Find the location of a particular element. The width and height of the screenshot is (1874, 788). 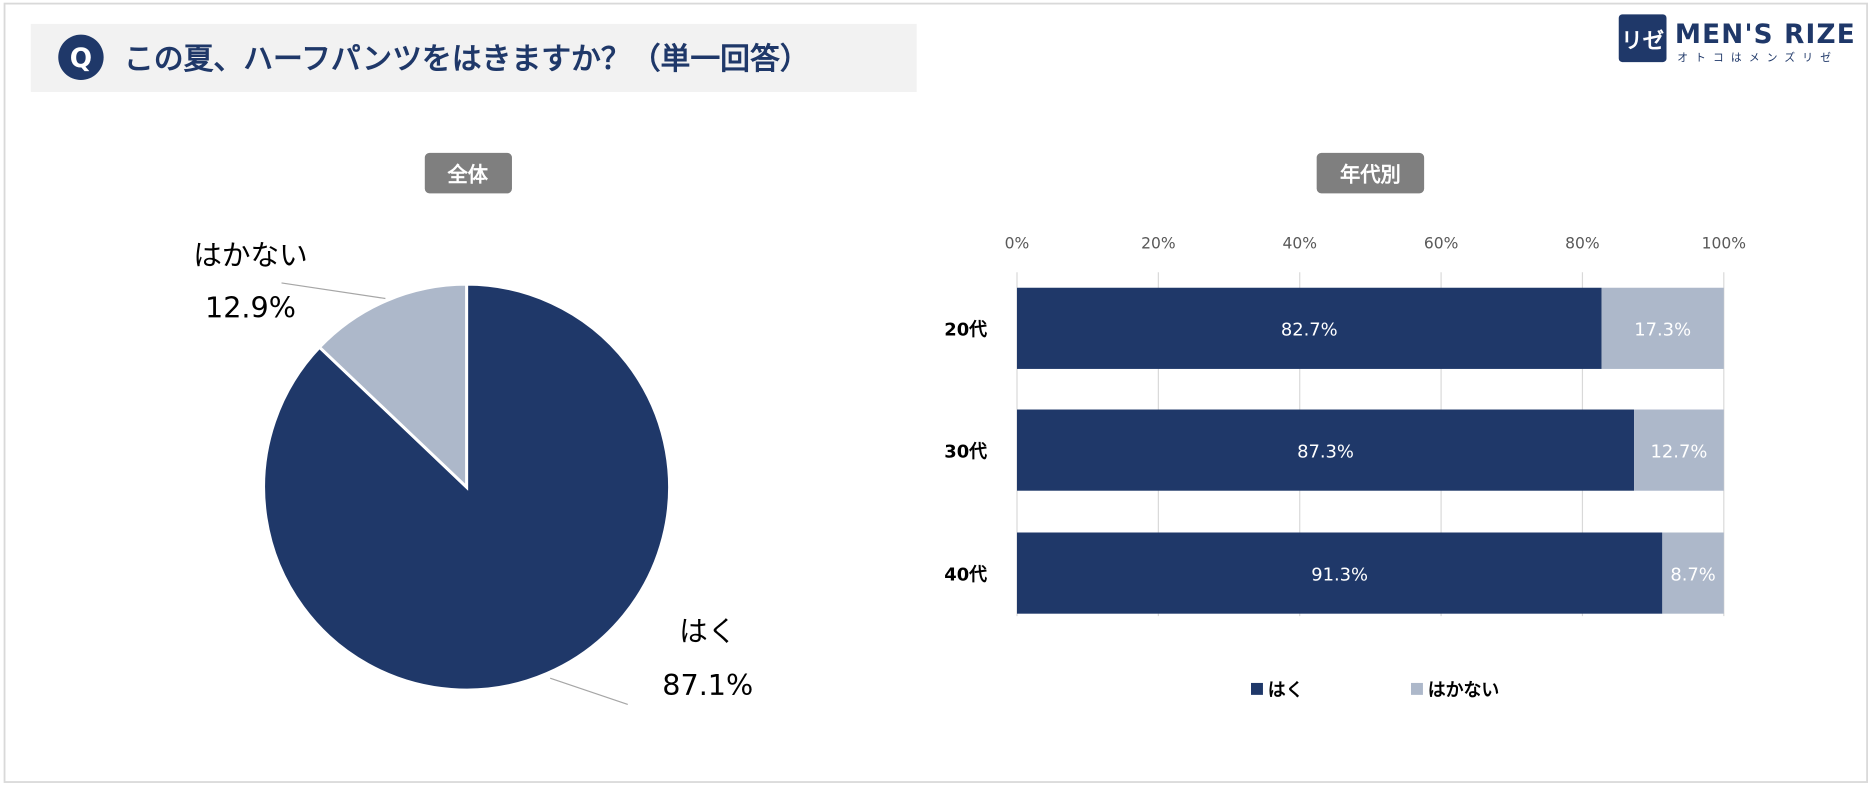

by-age-badge is located at coordinates (1370, 173).